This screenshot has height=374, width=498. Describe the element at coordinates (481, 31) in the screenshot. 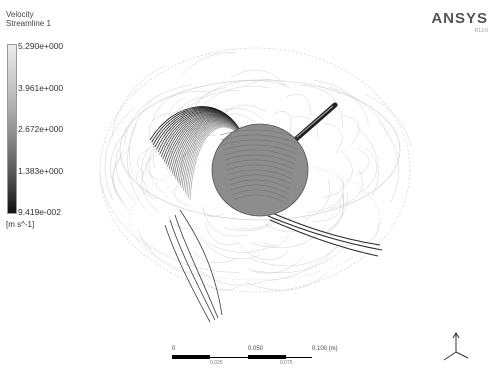

I see `ansys-version: R13.0` at that location.